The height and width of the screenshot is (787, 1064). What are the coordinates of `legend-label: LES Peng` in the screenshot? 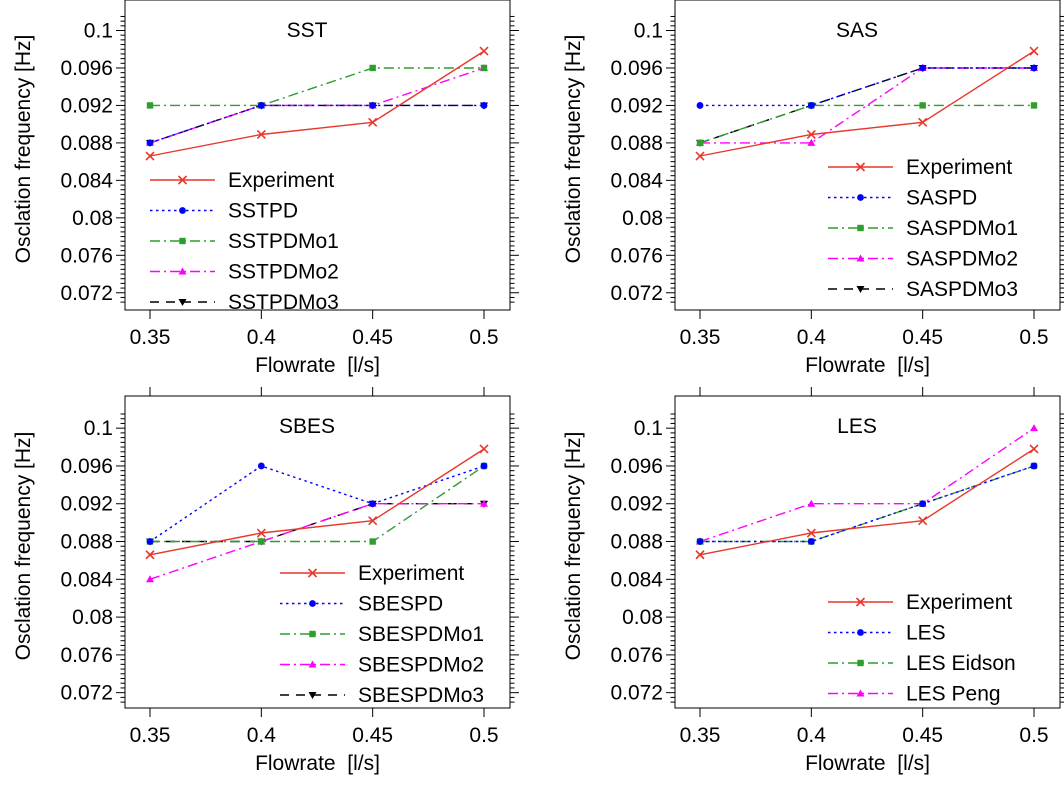 It's located at (953, 694).